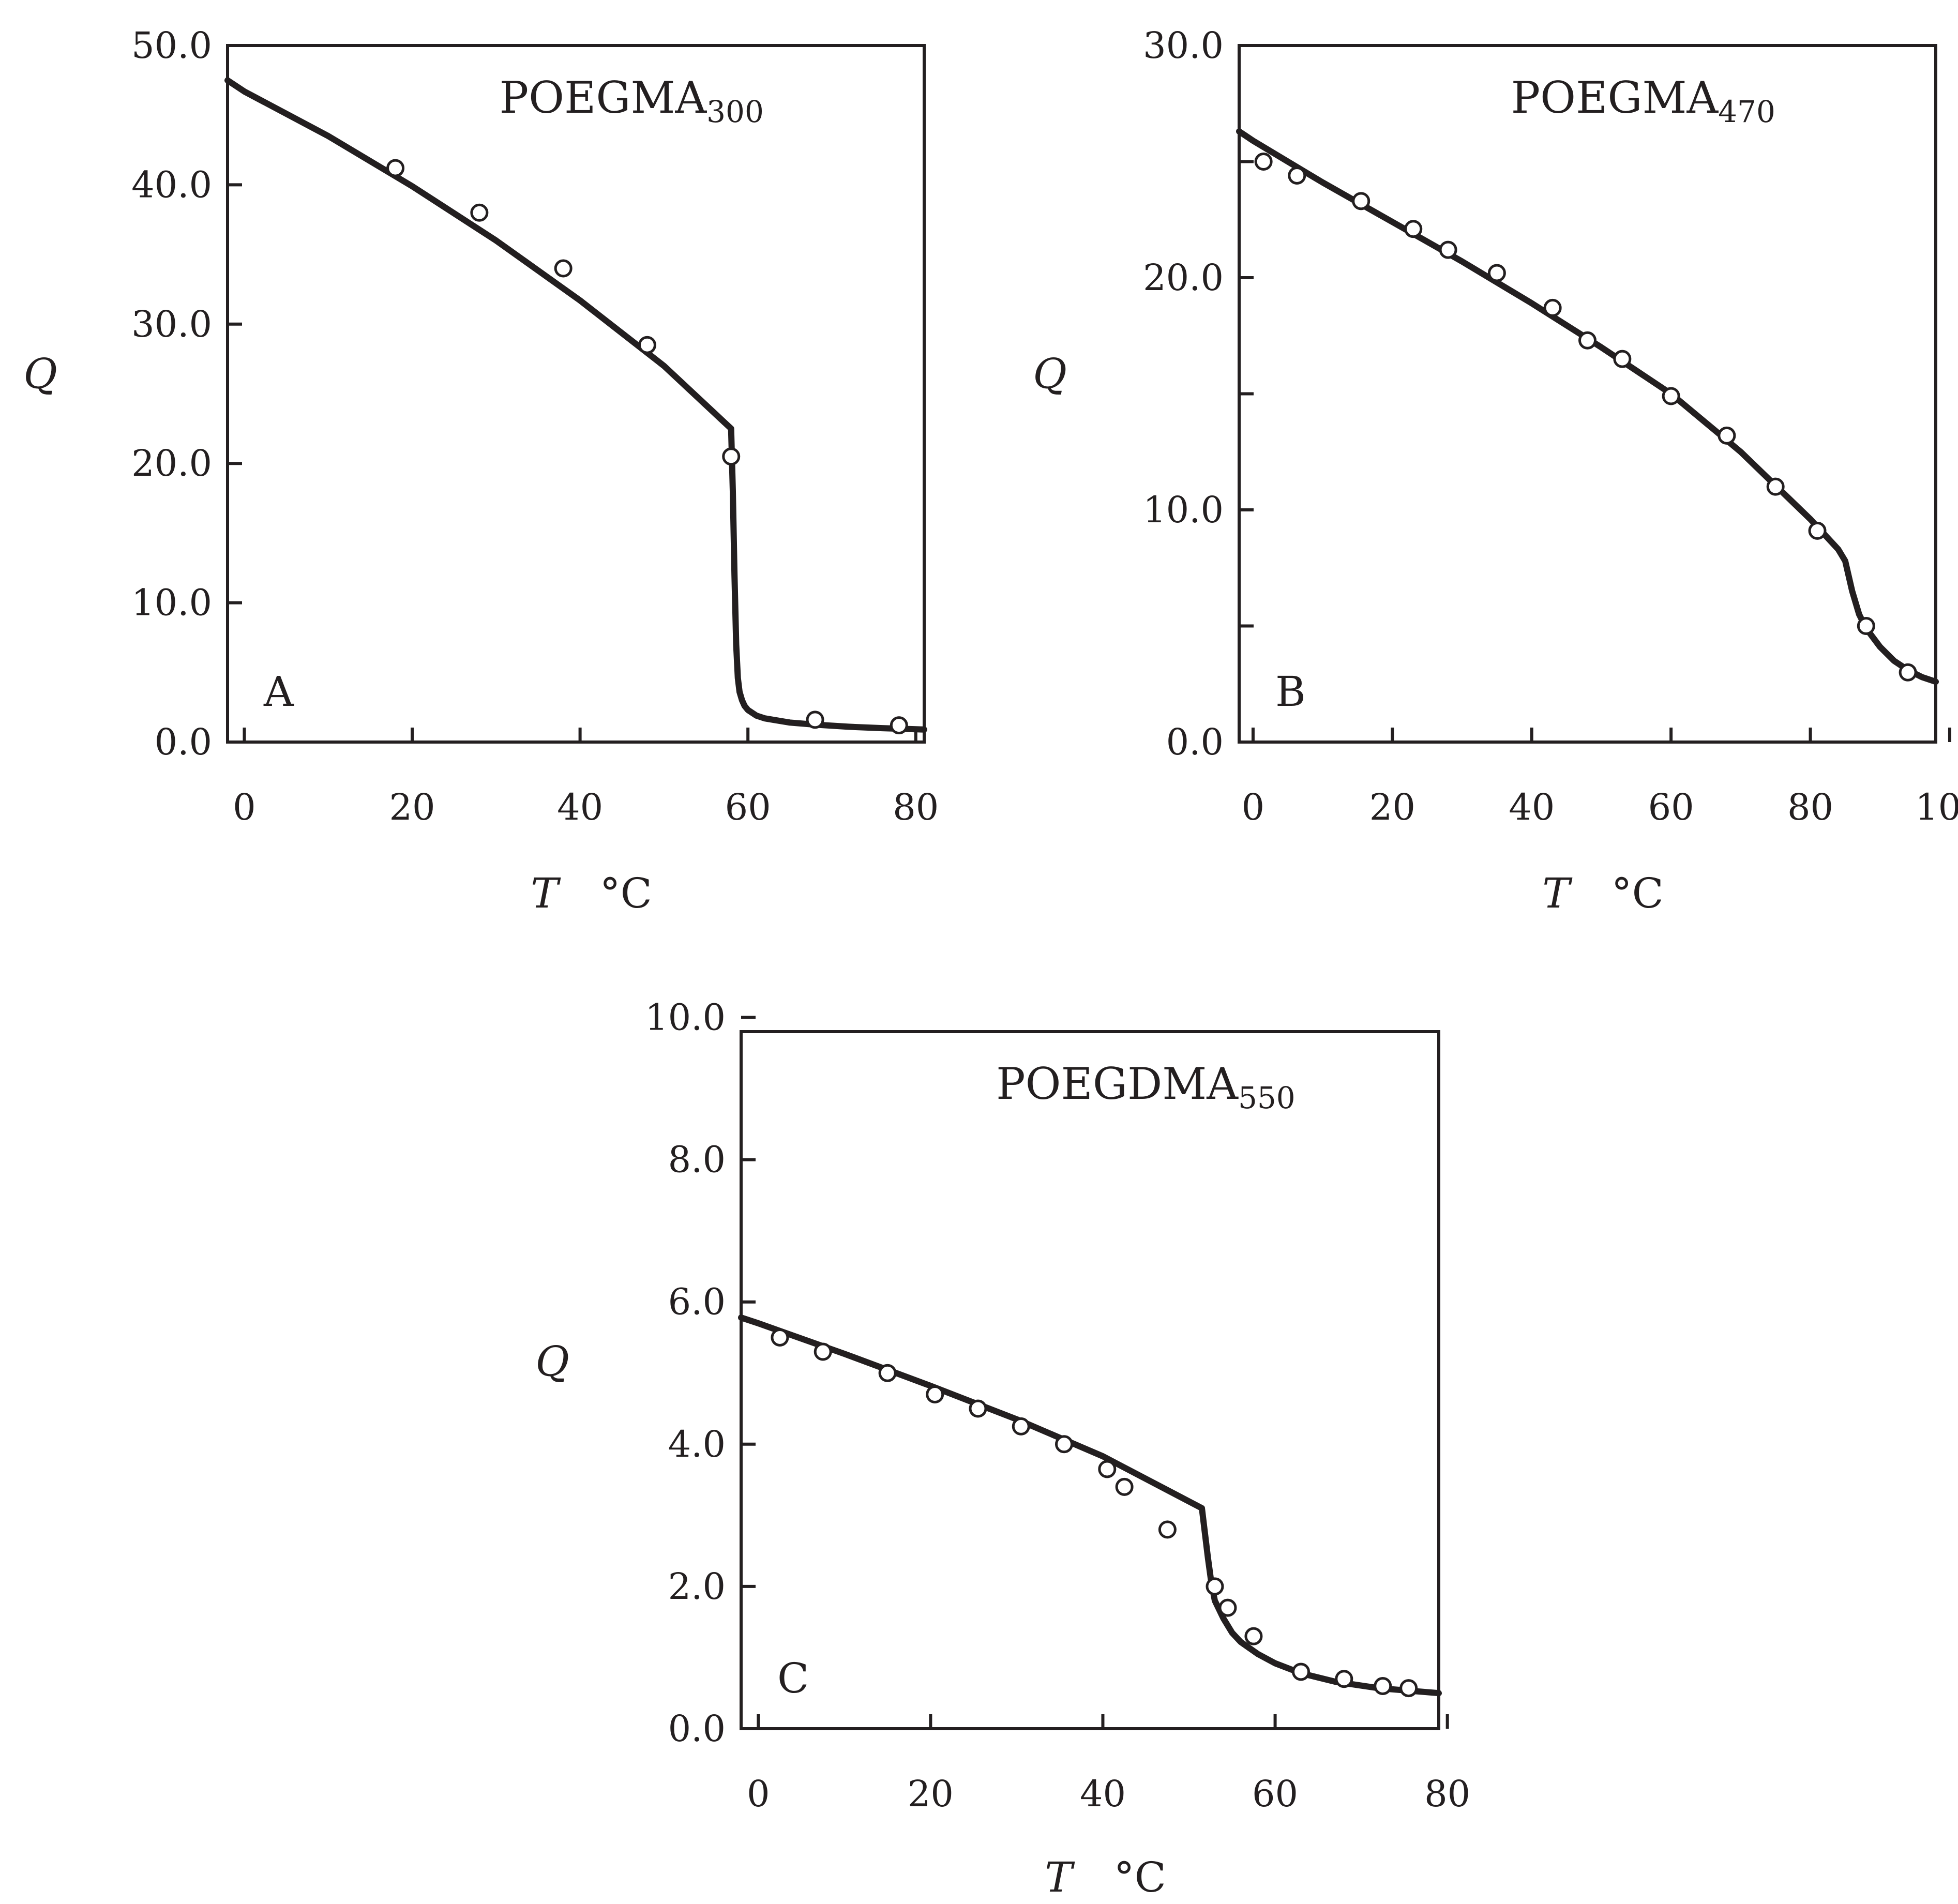 This screenshot has height=1904, width=1958. I want to click on y-tick-label: 4.0, so click(697, 1444).